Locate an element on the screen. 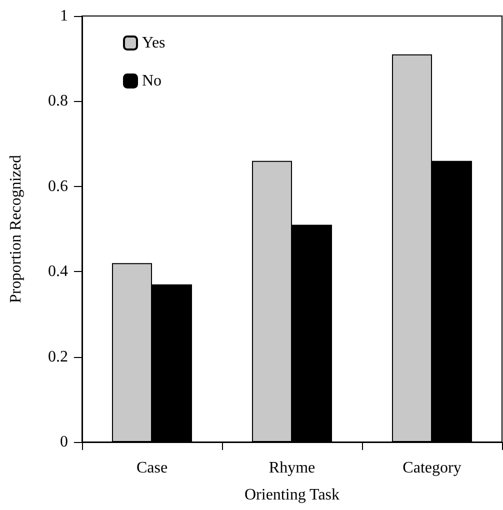 This screenshot has width=503, height=510. y-tick-label: 0.8 is located at coordinates (58, 101).